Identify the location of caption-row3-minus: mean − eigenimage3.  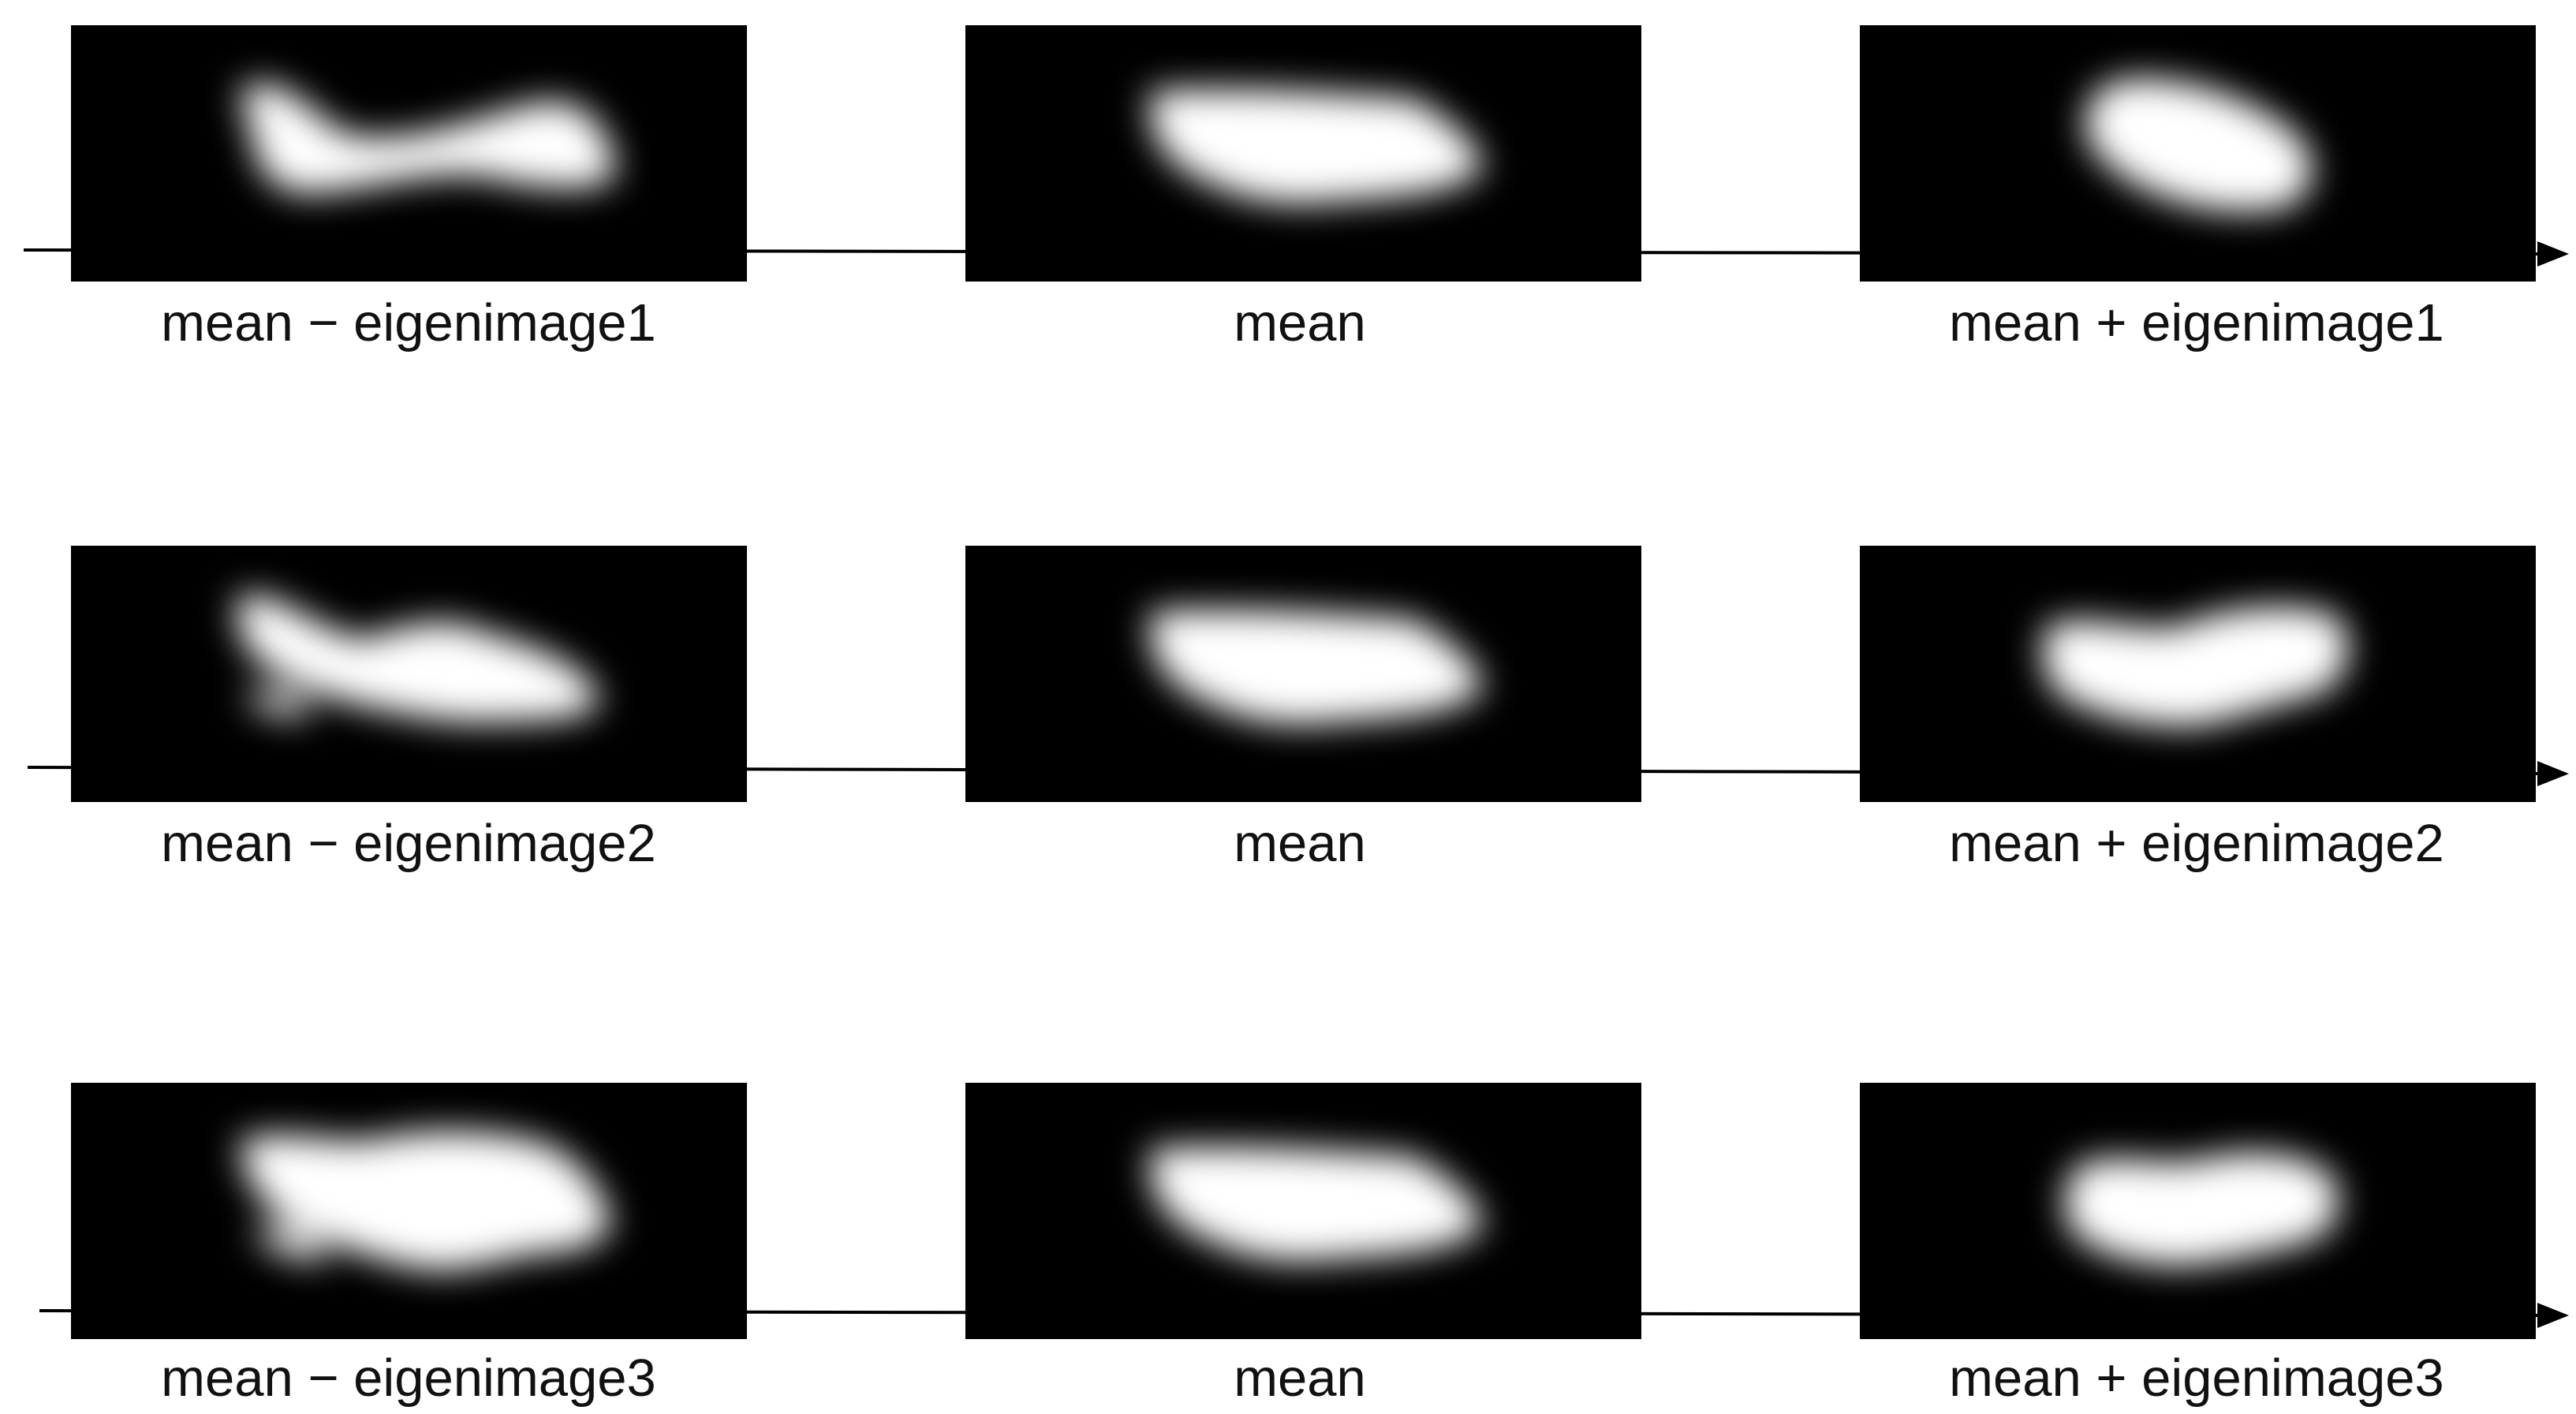
(408, 1378).